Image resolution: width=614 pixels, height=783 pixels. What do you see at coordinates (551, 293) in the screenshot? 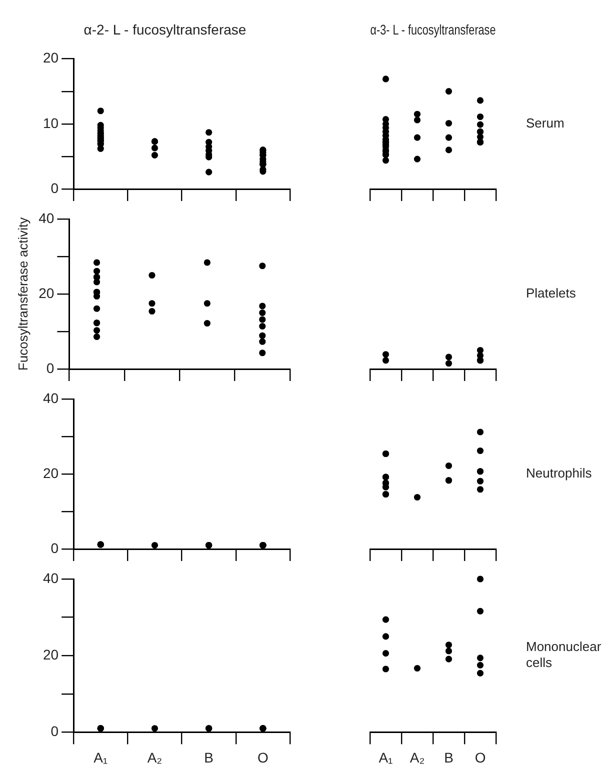
I see `text: Platelets` at bounding box center [551, 293].